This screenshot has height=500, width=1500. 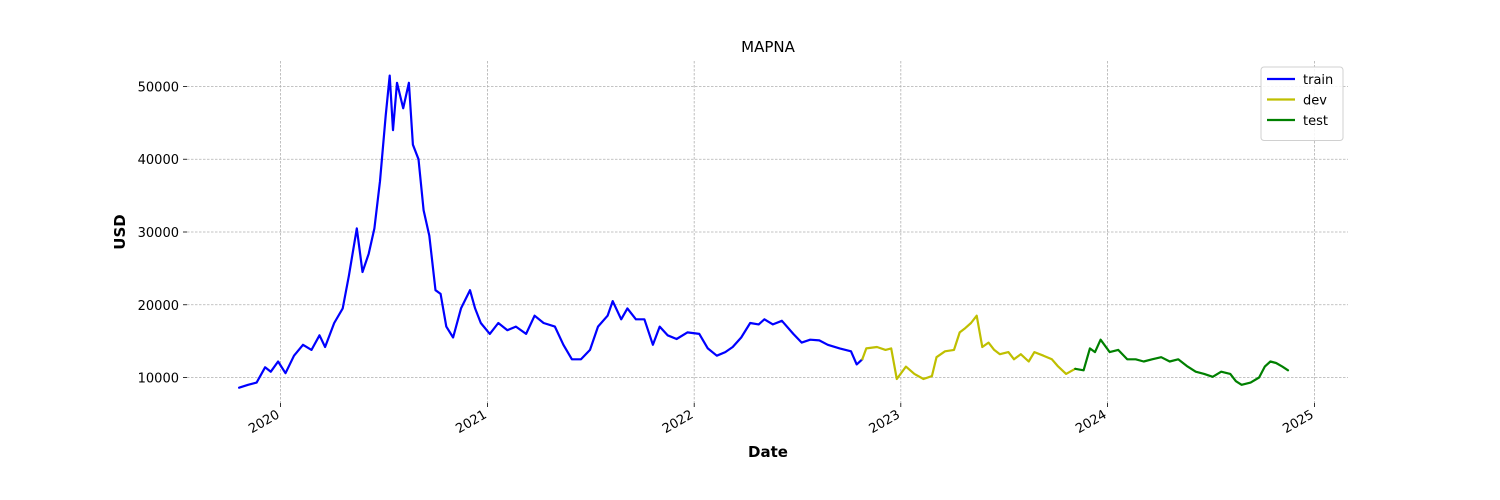 I want to click on y-tick-label: 50000, so click(x=158, y=87).